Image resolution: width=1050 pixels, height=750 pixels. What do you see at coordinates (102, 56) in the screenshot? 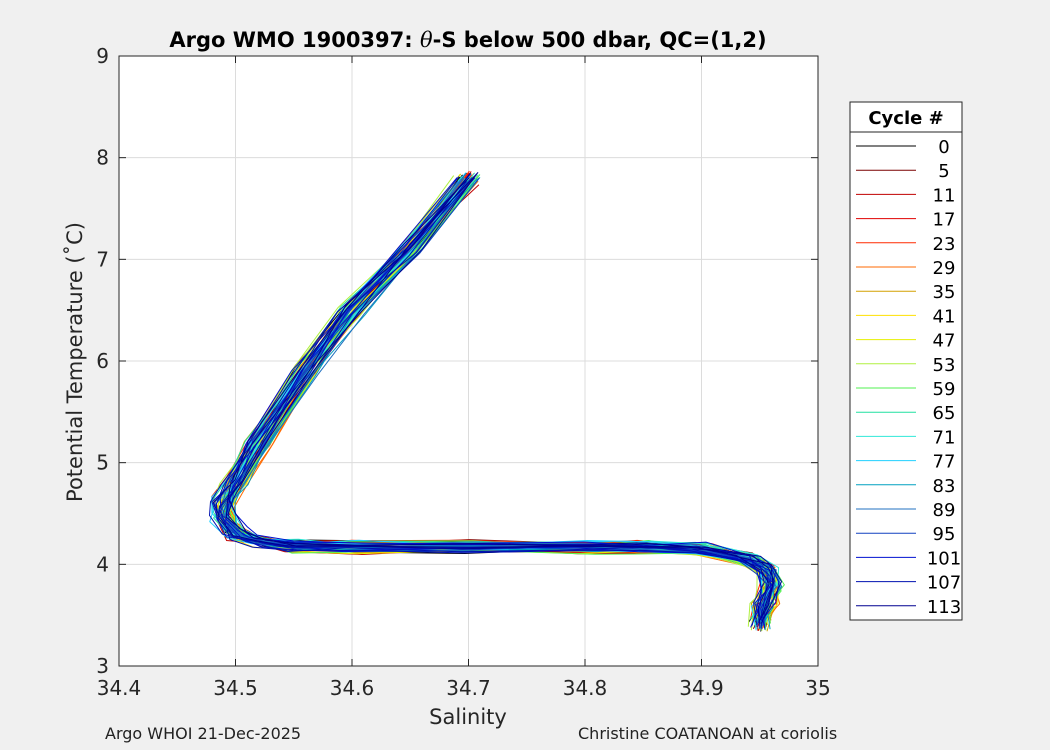
I see `y-tick-label: 9` at bounding box center [102, 56].